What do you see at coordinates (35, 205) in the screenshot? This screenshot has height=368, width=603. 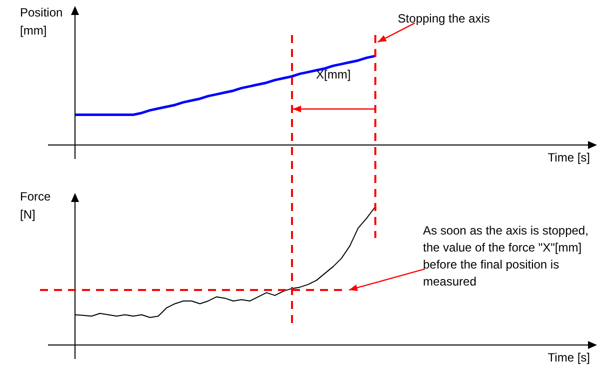 I see `y-axis-title: Force [N]` at bounding box center [35, 205].